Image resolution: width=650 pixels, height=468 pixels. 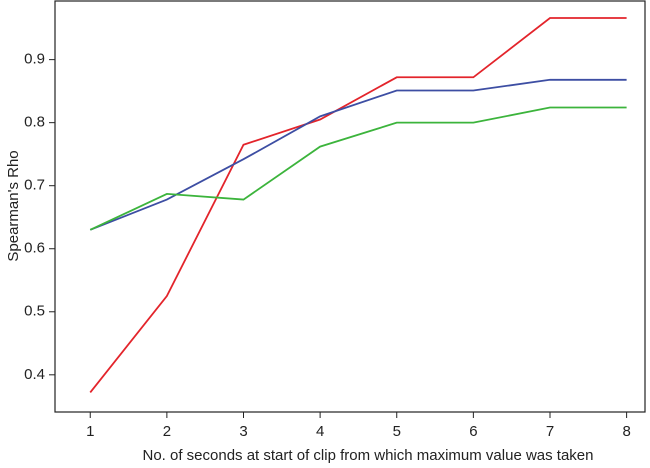 What do you see at coordinates (34, 374) in the screenshot?
I see `y-tick-label: 0.4` at bounding box center [34, 374].